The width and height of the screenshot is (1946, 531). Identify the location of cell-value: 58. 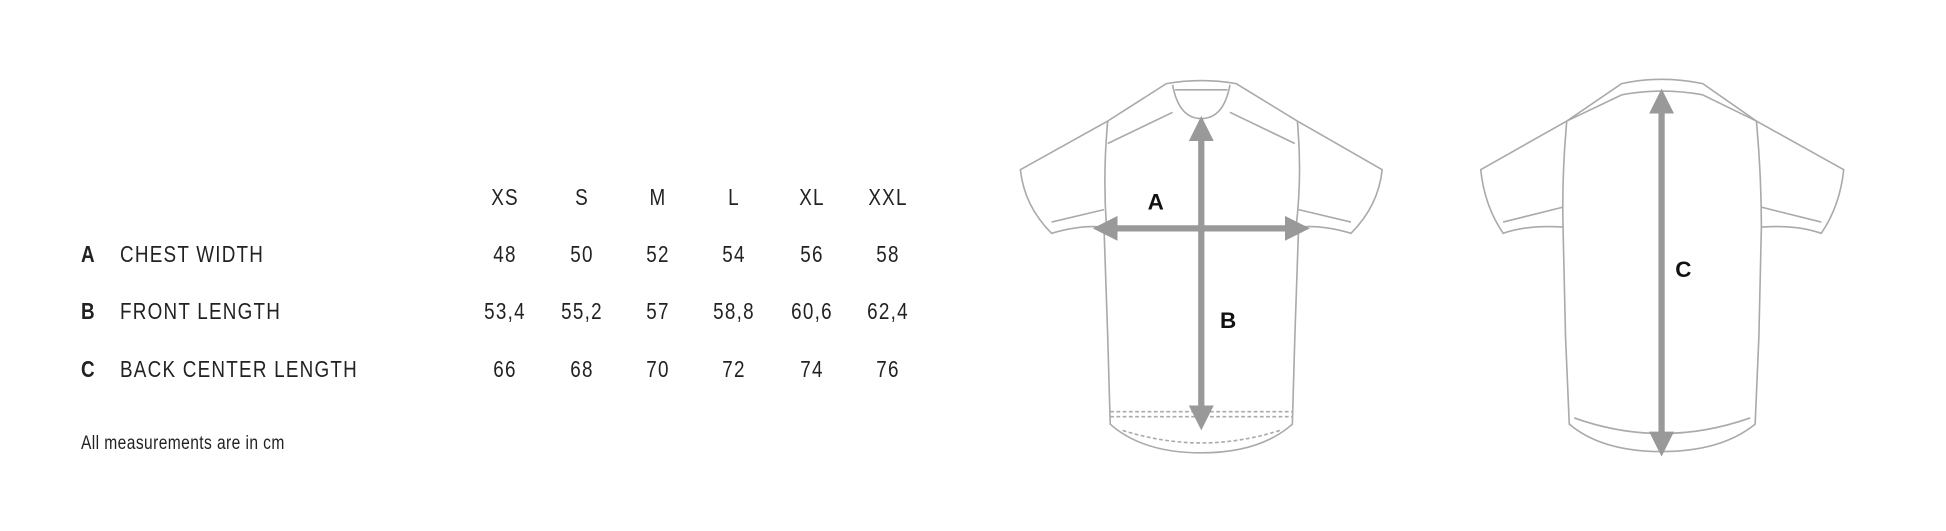
(888, 254).